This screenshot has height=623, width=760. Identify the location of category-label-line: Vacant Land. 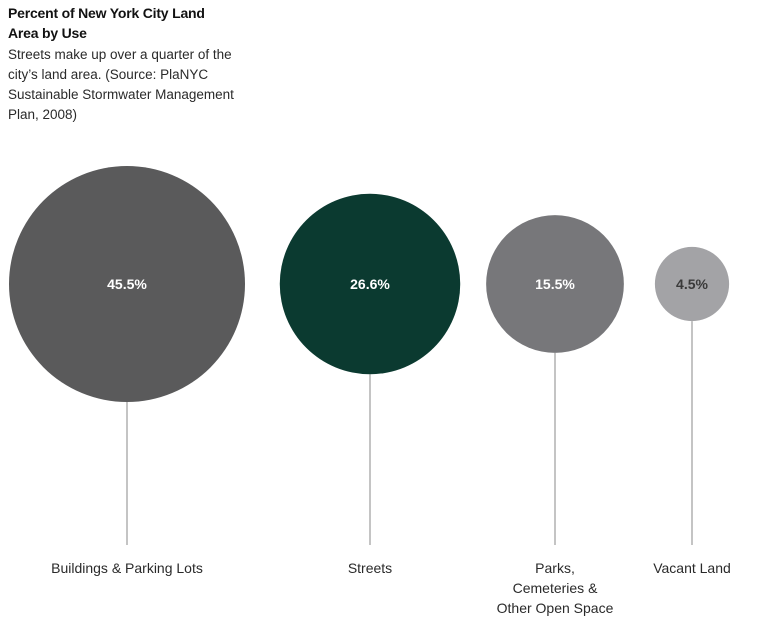
(692, 568).